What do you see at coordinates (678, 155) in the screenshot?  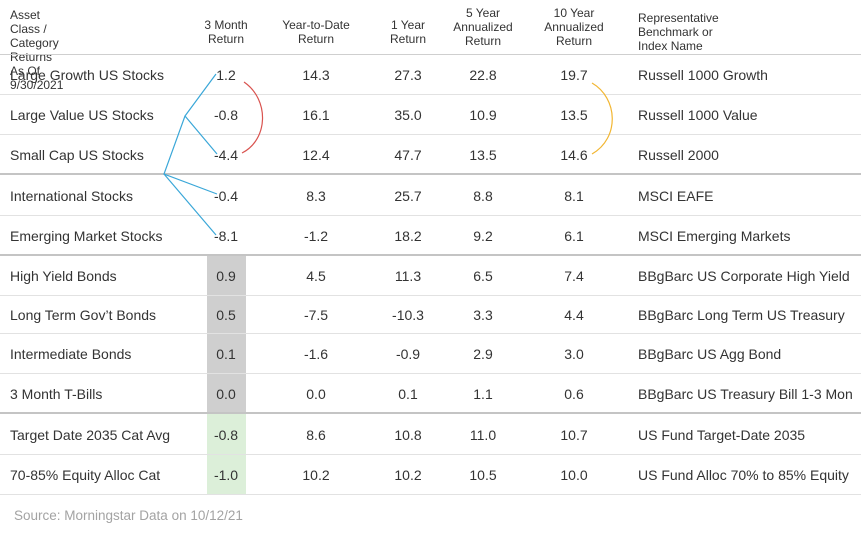 I see `benchmark-name: Russell 2000` at bounding box center [678, 155].